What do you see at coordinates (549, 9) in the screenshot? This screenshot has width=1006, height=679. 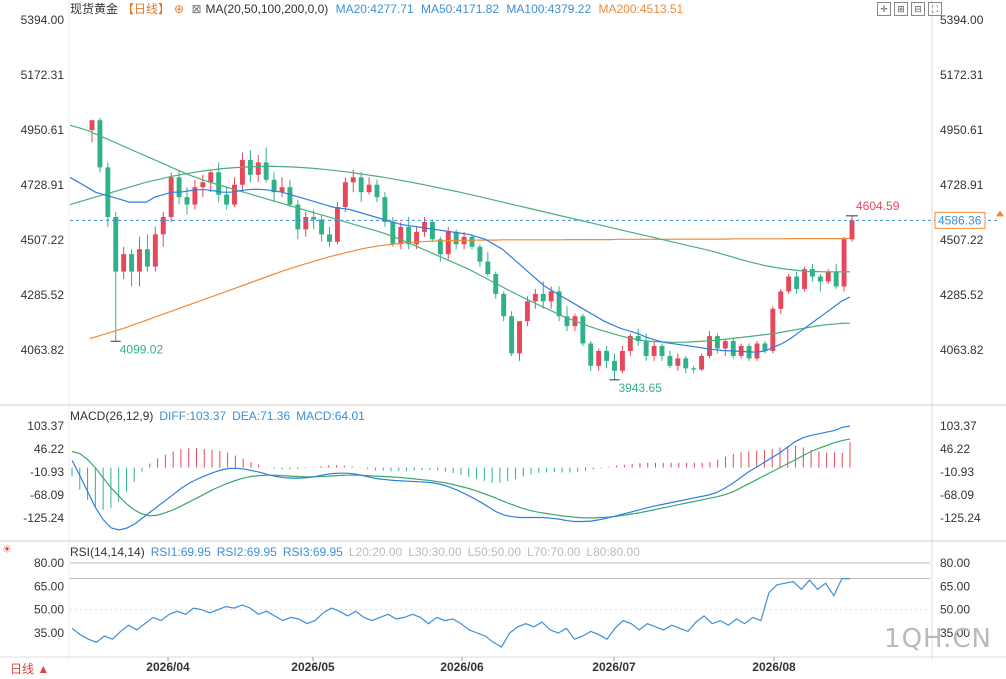 I see `ma100-value: MA100:4379.22` at bounding box center [549, 9].